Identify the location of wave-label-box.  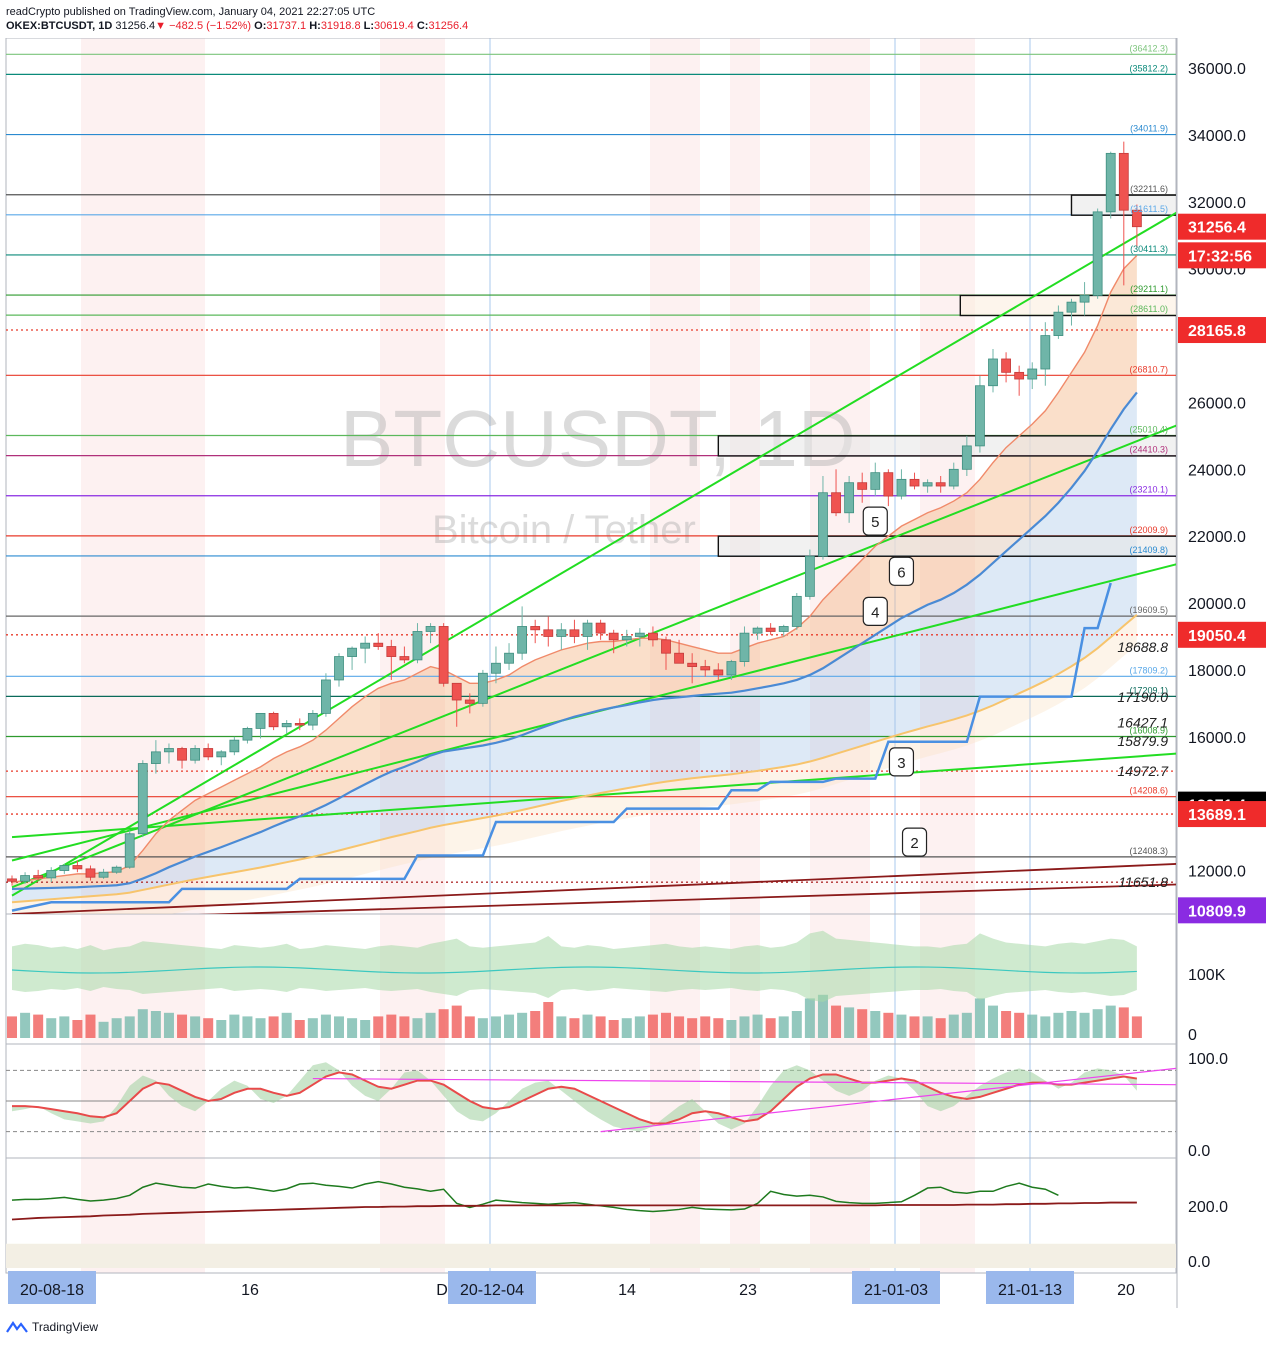
(901, 762).